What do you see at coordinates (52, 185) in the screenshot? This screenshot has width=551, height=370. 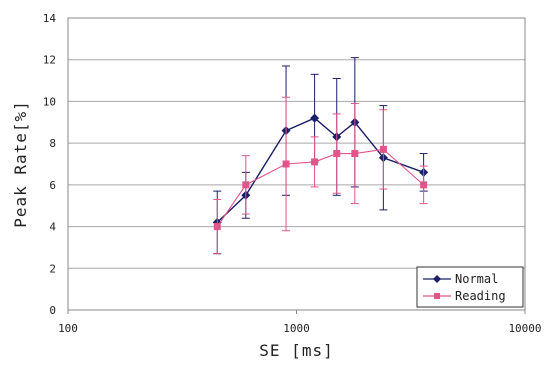 I see `y-tick-label: 6` at bounding box center [52, 185].